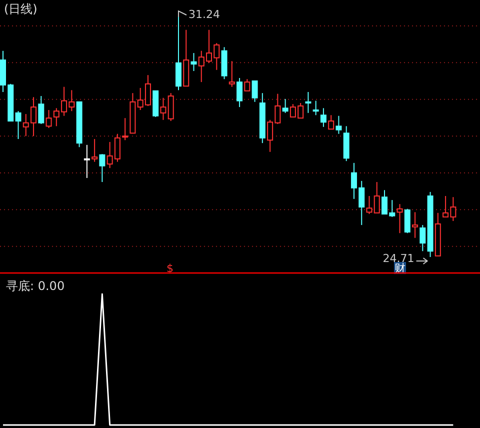  What do you see at coordinates (21, 9) in the screenshot?
I see `chart-title: (日线)` at bounding box center [21, 9].